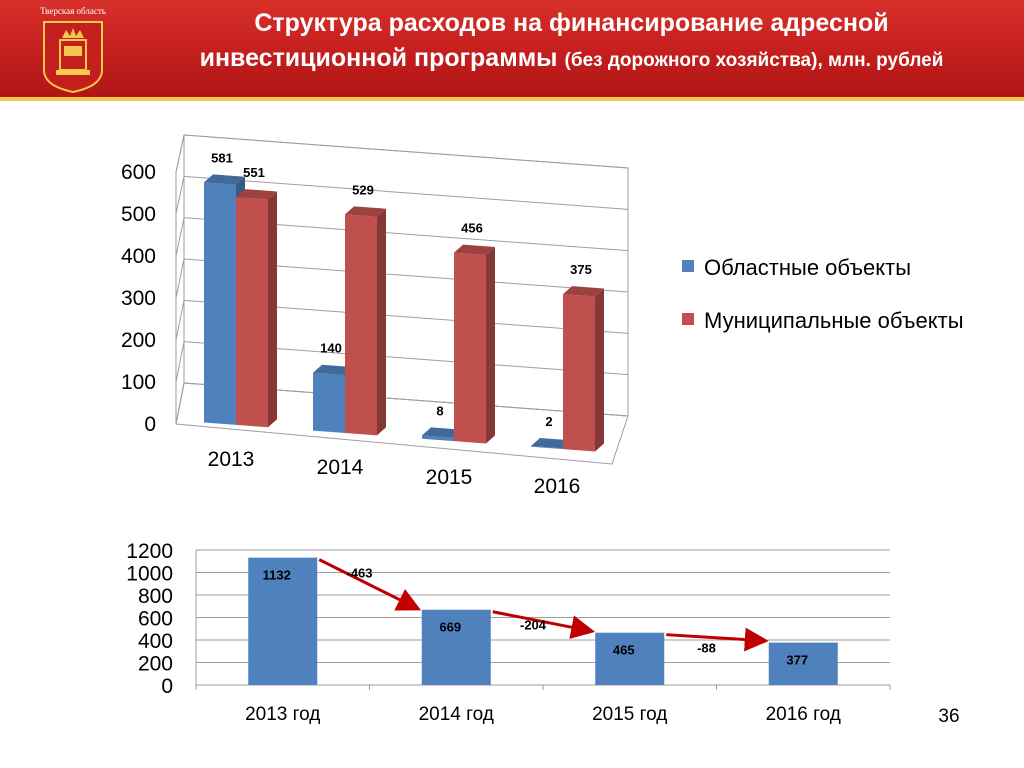 This screenshot has width=1024, height=768. Describe the element at coordinates (688, 266) in the screenshot. I see `legend-swatch-regional` at that location.